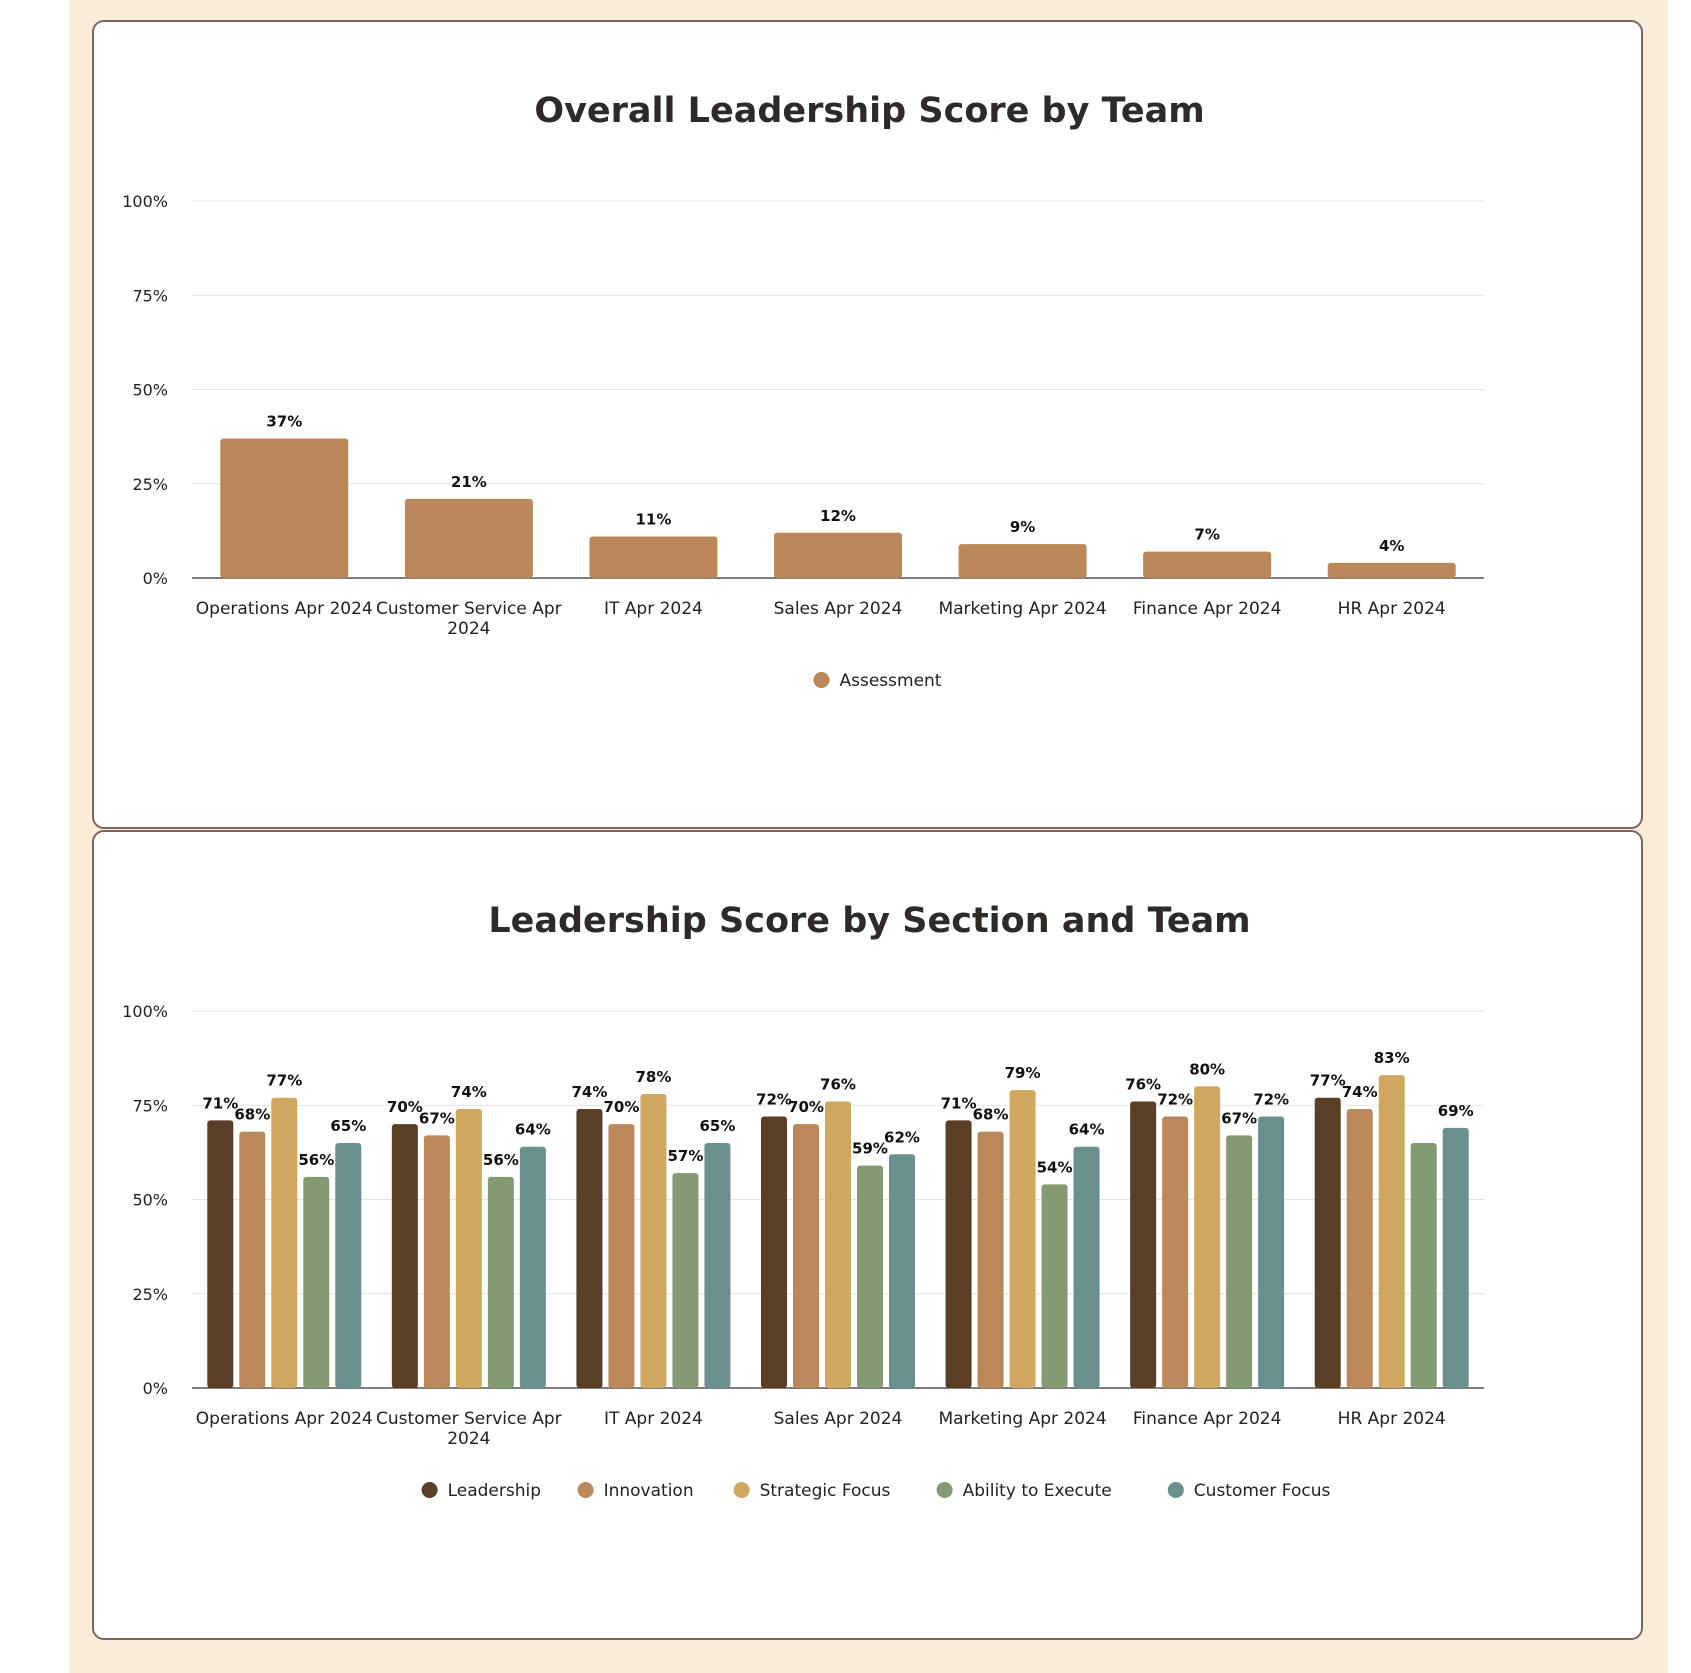 The width and height of the screenshot is (1691, 1673). I want to click on chart-title: Overall Leadership Score by Team, so click(869, 111).